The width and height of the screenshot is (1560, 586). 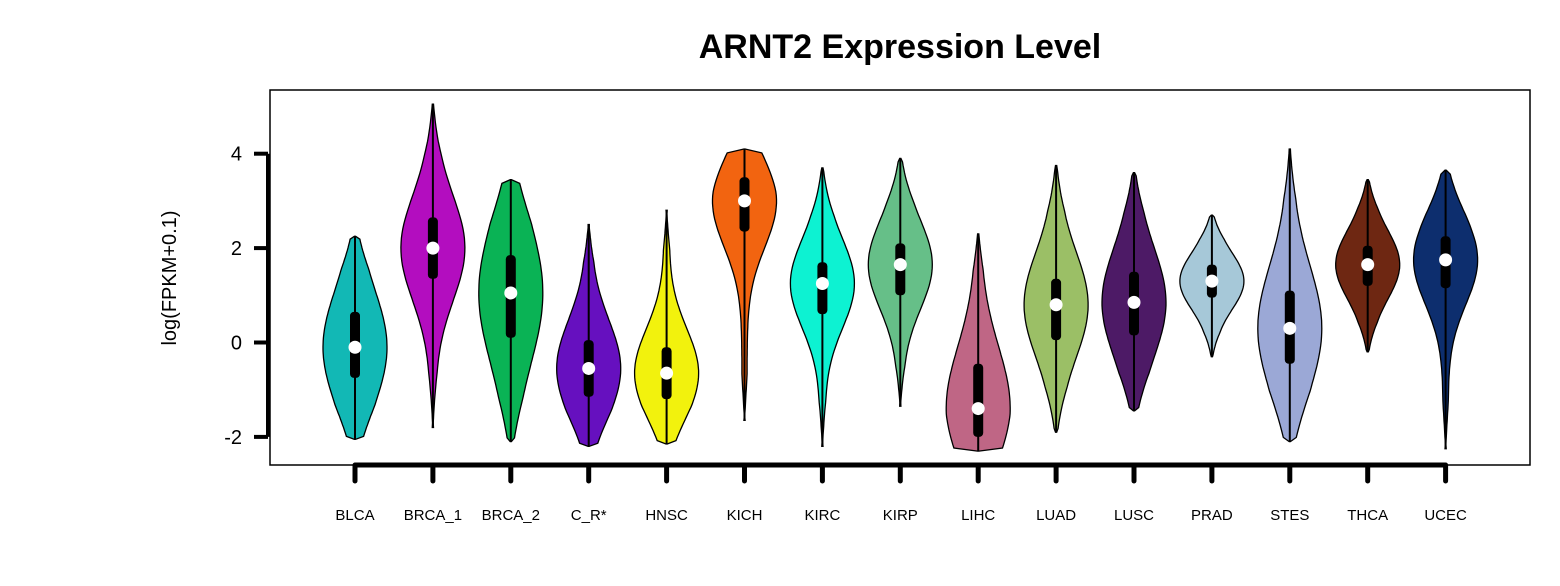 What do you see at coordinates (1212, 515) in the screenshot?
I see `x-tick-label: PRAD` at bounding box center [1212, 515].